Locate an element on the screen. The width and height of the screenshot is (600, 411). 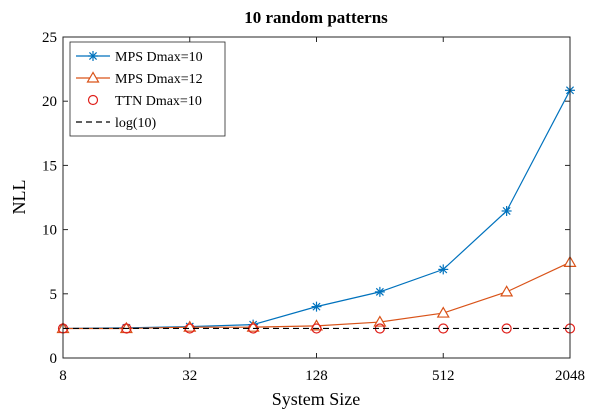
legend-item: MPS Dmax=12 is located at coordinates (139, 79).